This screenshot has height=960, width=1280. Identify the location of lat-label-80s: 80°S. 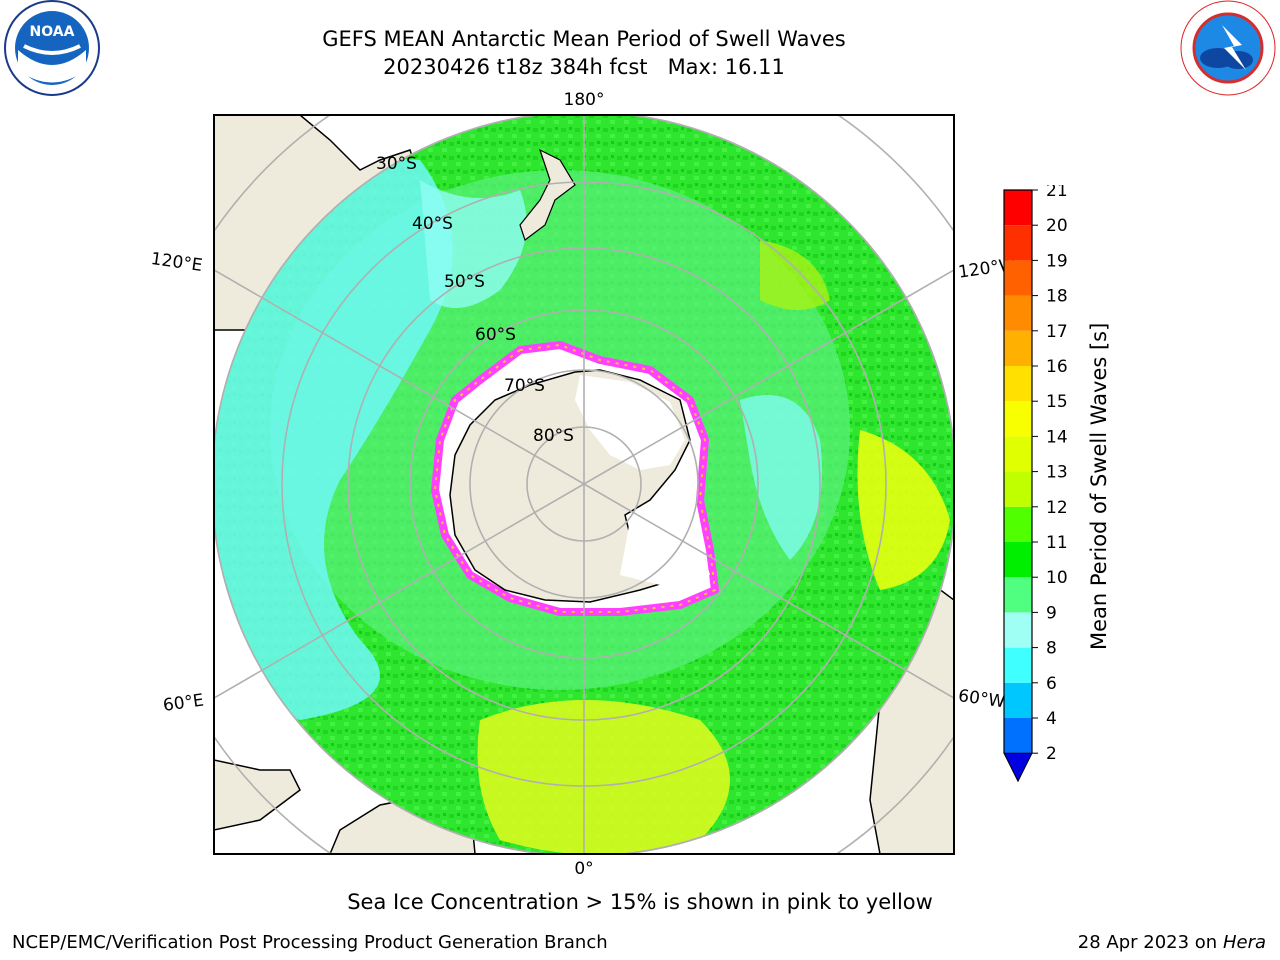
(553, 436).